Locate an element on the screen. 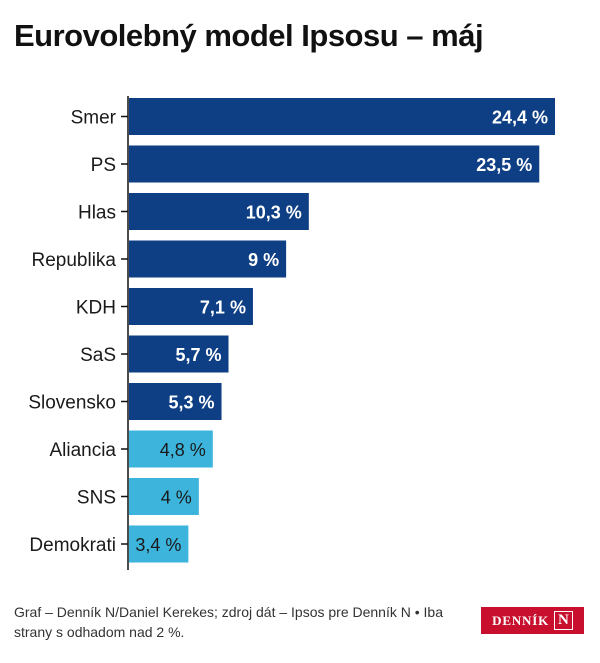 The image size is (600, 663). bar-aliancia is located at coordinates (171, 449).